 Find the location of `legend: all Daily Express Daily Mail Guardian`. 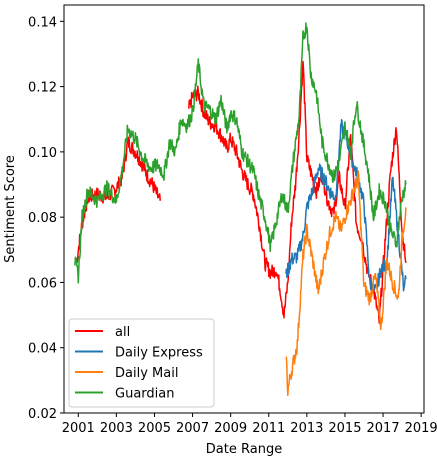

legend: all Daily Express Daily Mail Guardian is located at coordinates (141, 363).